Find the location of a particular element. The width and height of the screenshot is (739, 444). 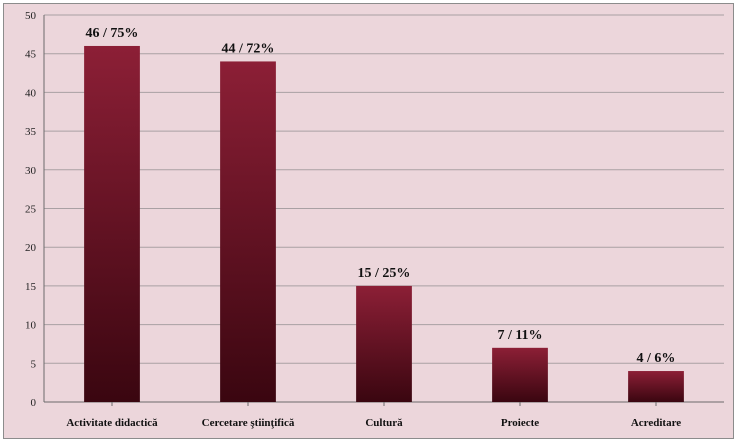

data-label: 7 / 11% is located at coordinates (519, 335).